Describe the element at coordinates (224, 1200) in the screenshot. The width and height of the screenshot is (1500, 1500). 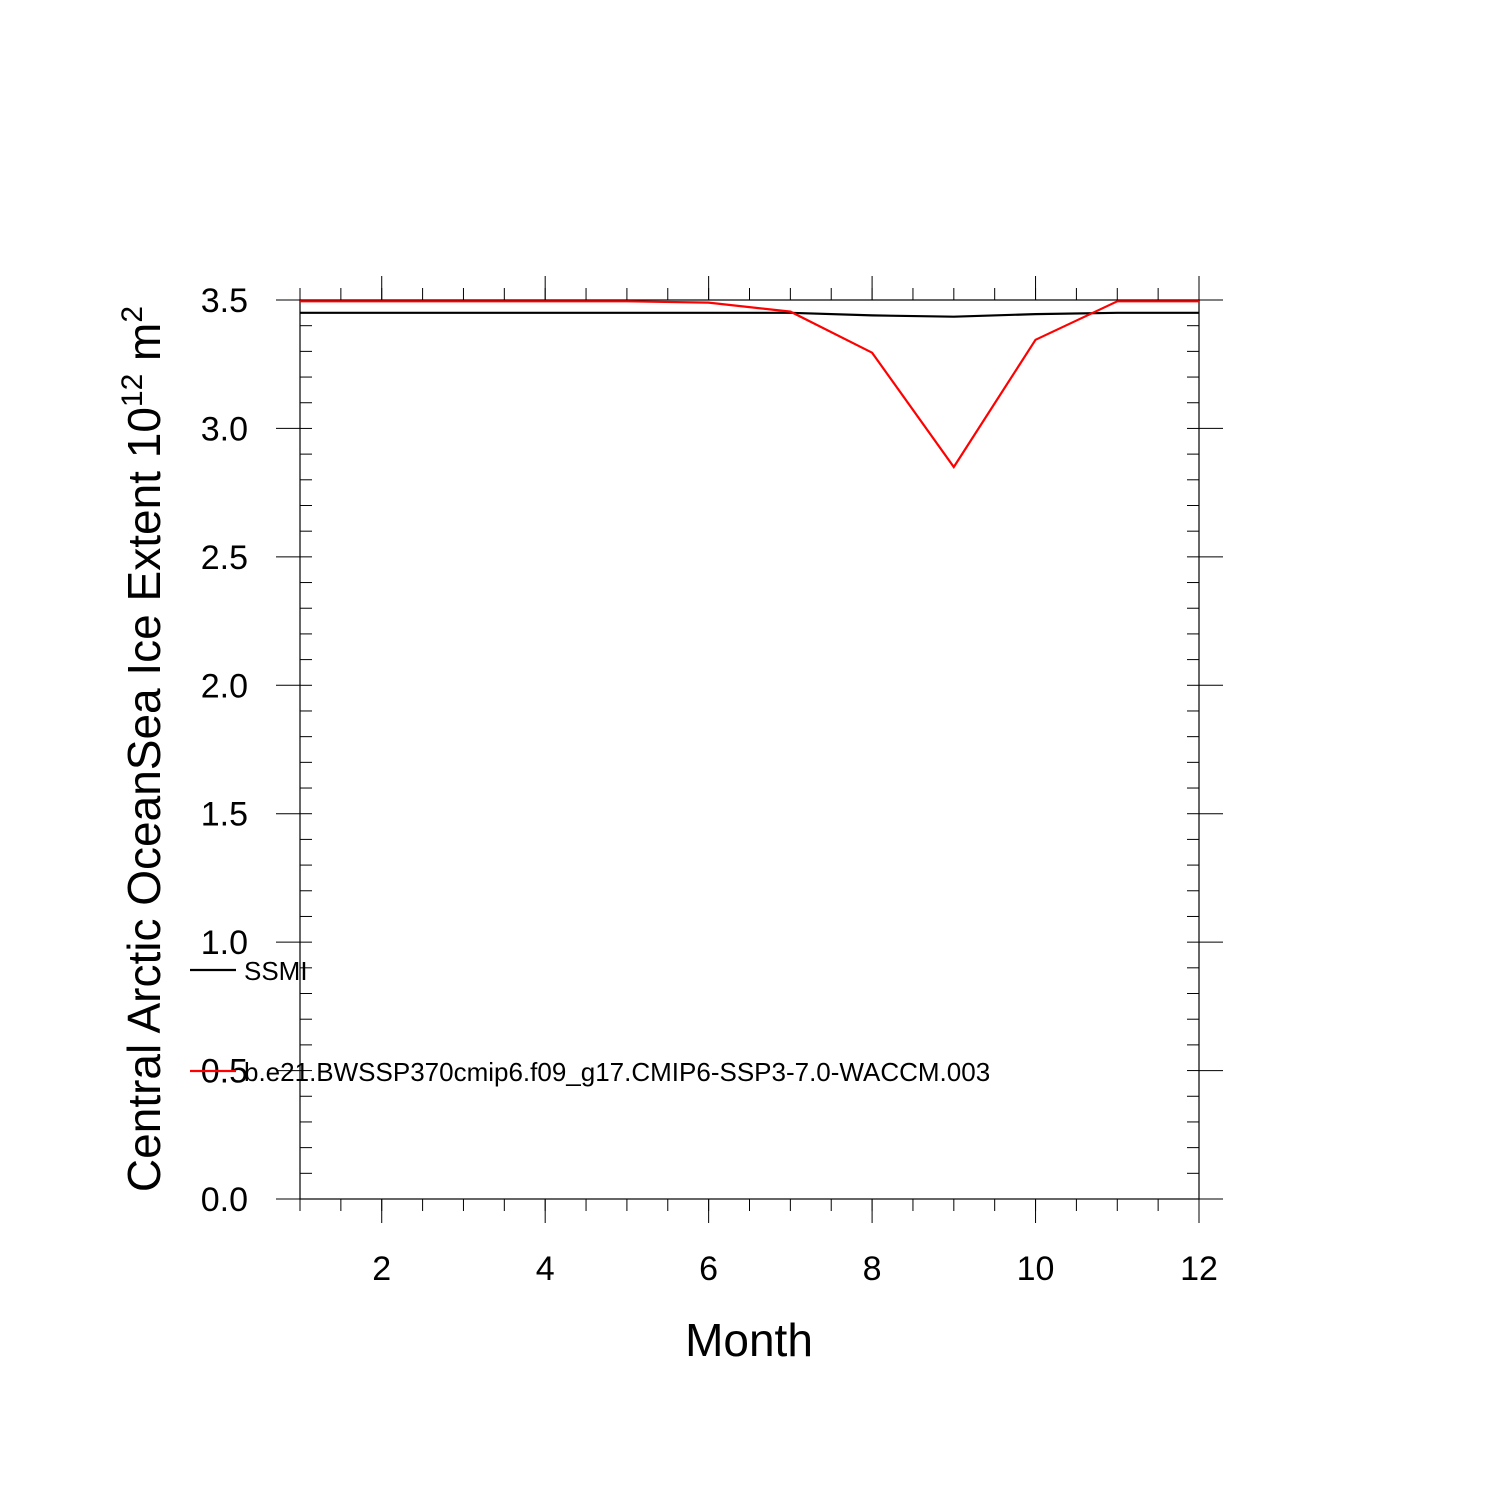
I see `y-tick-label: 0.0` at that location.